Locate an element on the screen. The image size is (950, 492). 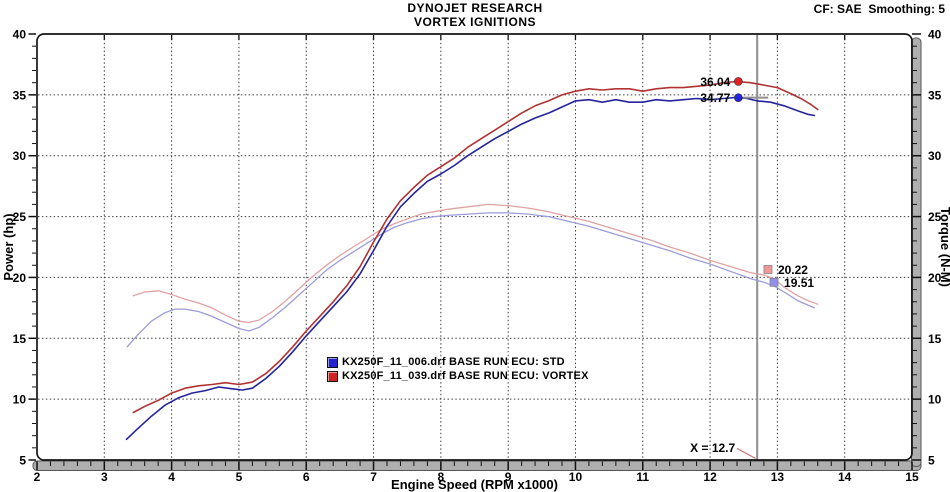
y-tick-label-left: 35 is located at coordinates (20, 95).